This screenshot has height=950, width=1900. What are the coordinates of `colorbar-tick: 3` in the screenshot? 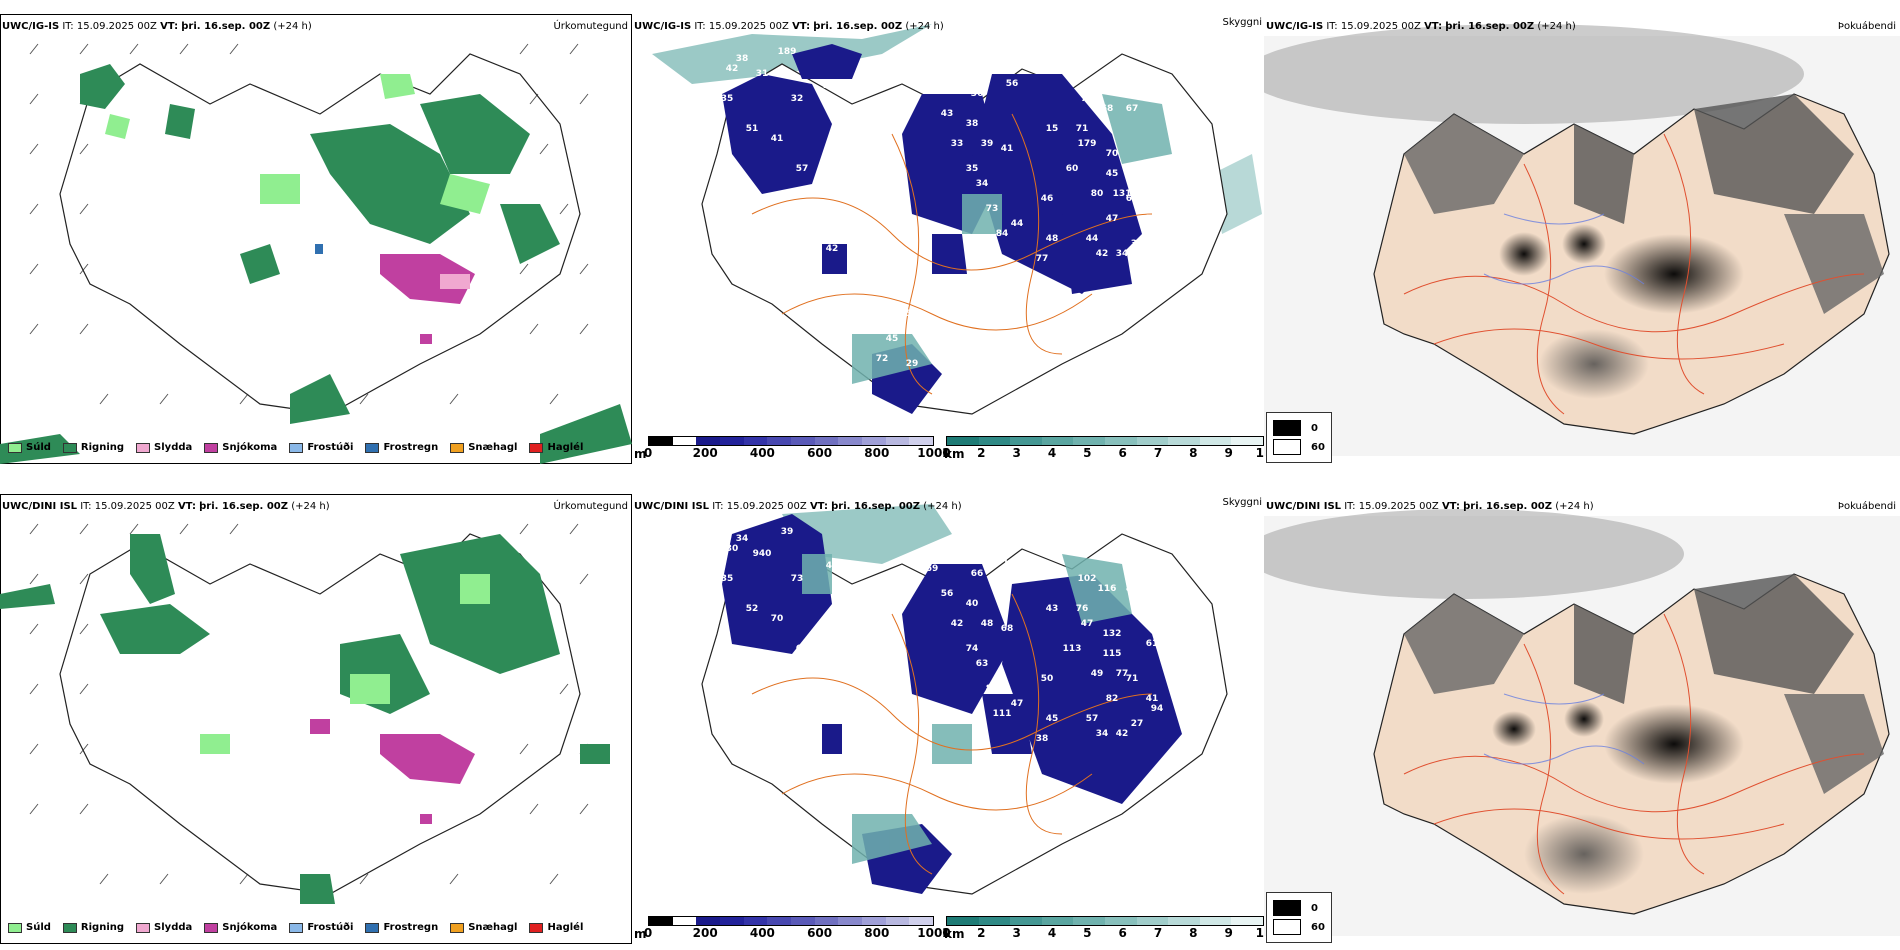 It's located at (1016, 453).